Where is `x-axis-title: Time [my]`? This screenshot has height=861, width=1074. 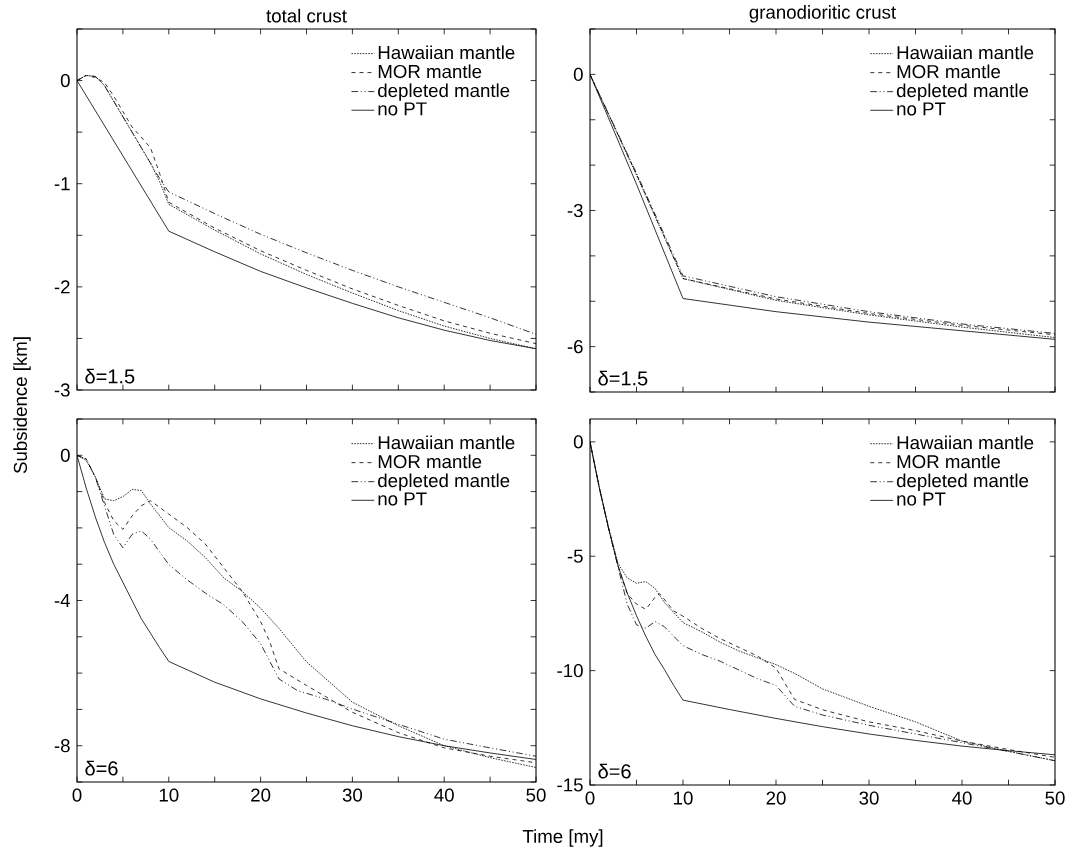 x-axis-title: Time [my] is located at coordinates (562, 838).